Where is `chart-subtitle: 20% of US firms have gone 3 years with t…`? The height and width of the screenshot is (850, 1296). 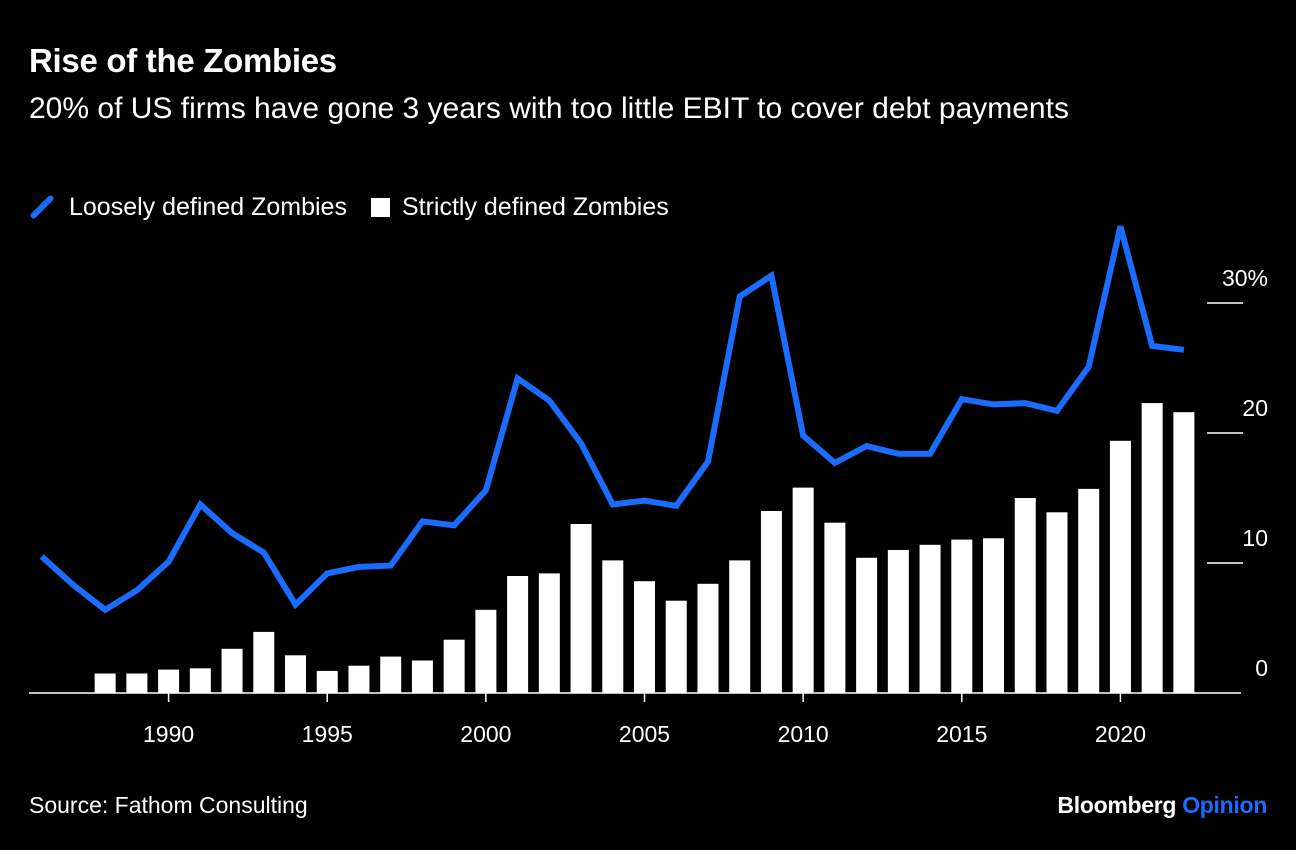 chart-subtitle: 20% of US firms have gone 3 years with t… is located at coordinates (549, 108).